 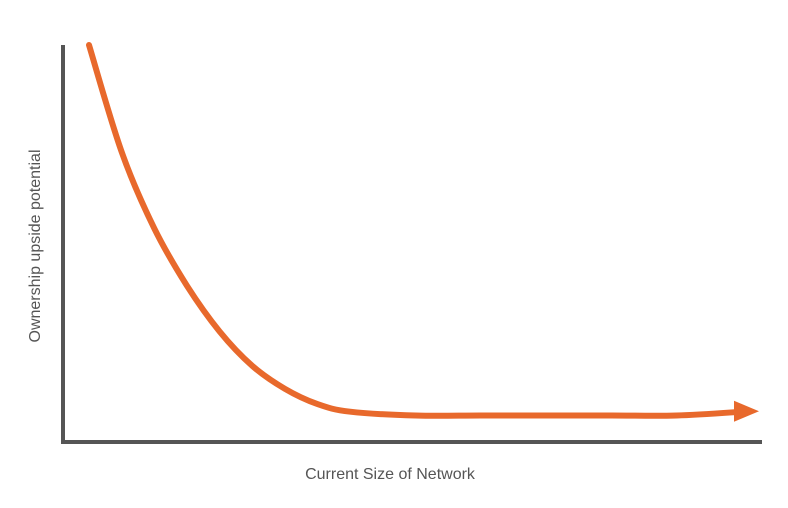 I want to click on x-axis-label: Current Size of Network, so click(x=390, y=474).